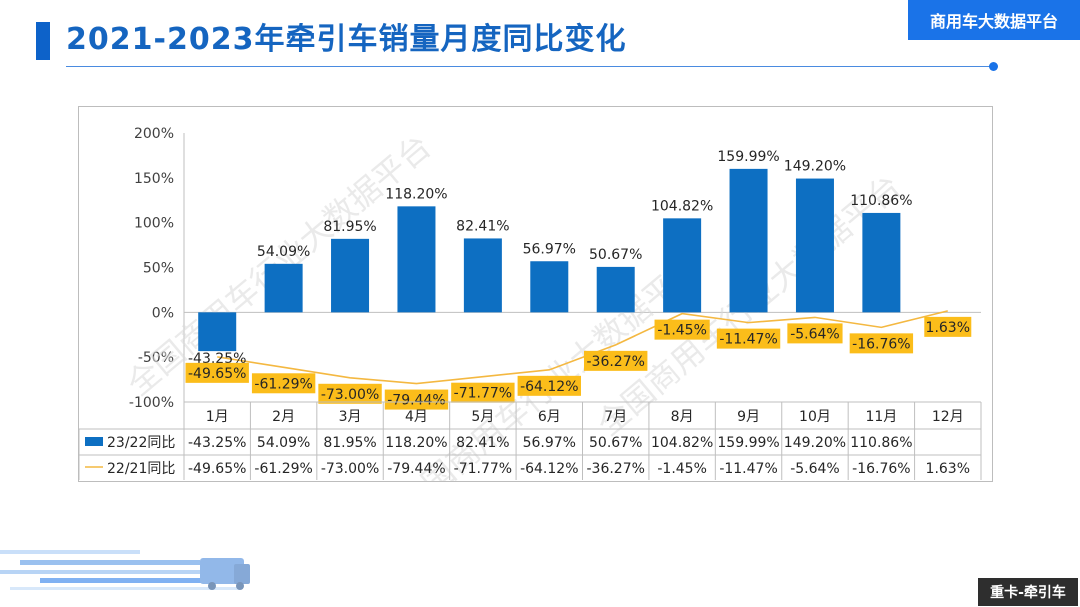  Describe the element at coordinates (881, 443) in the screenshot. I see `table-cell: 110.86%` at that location.